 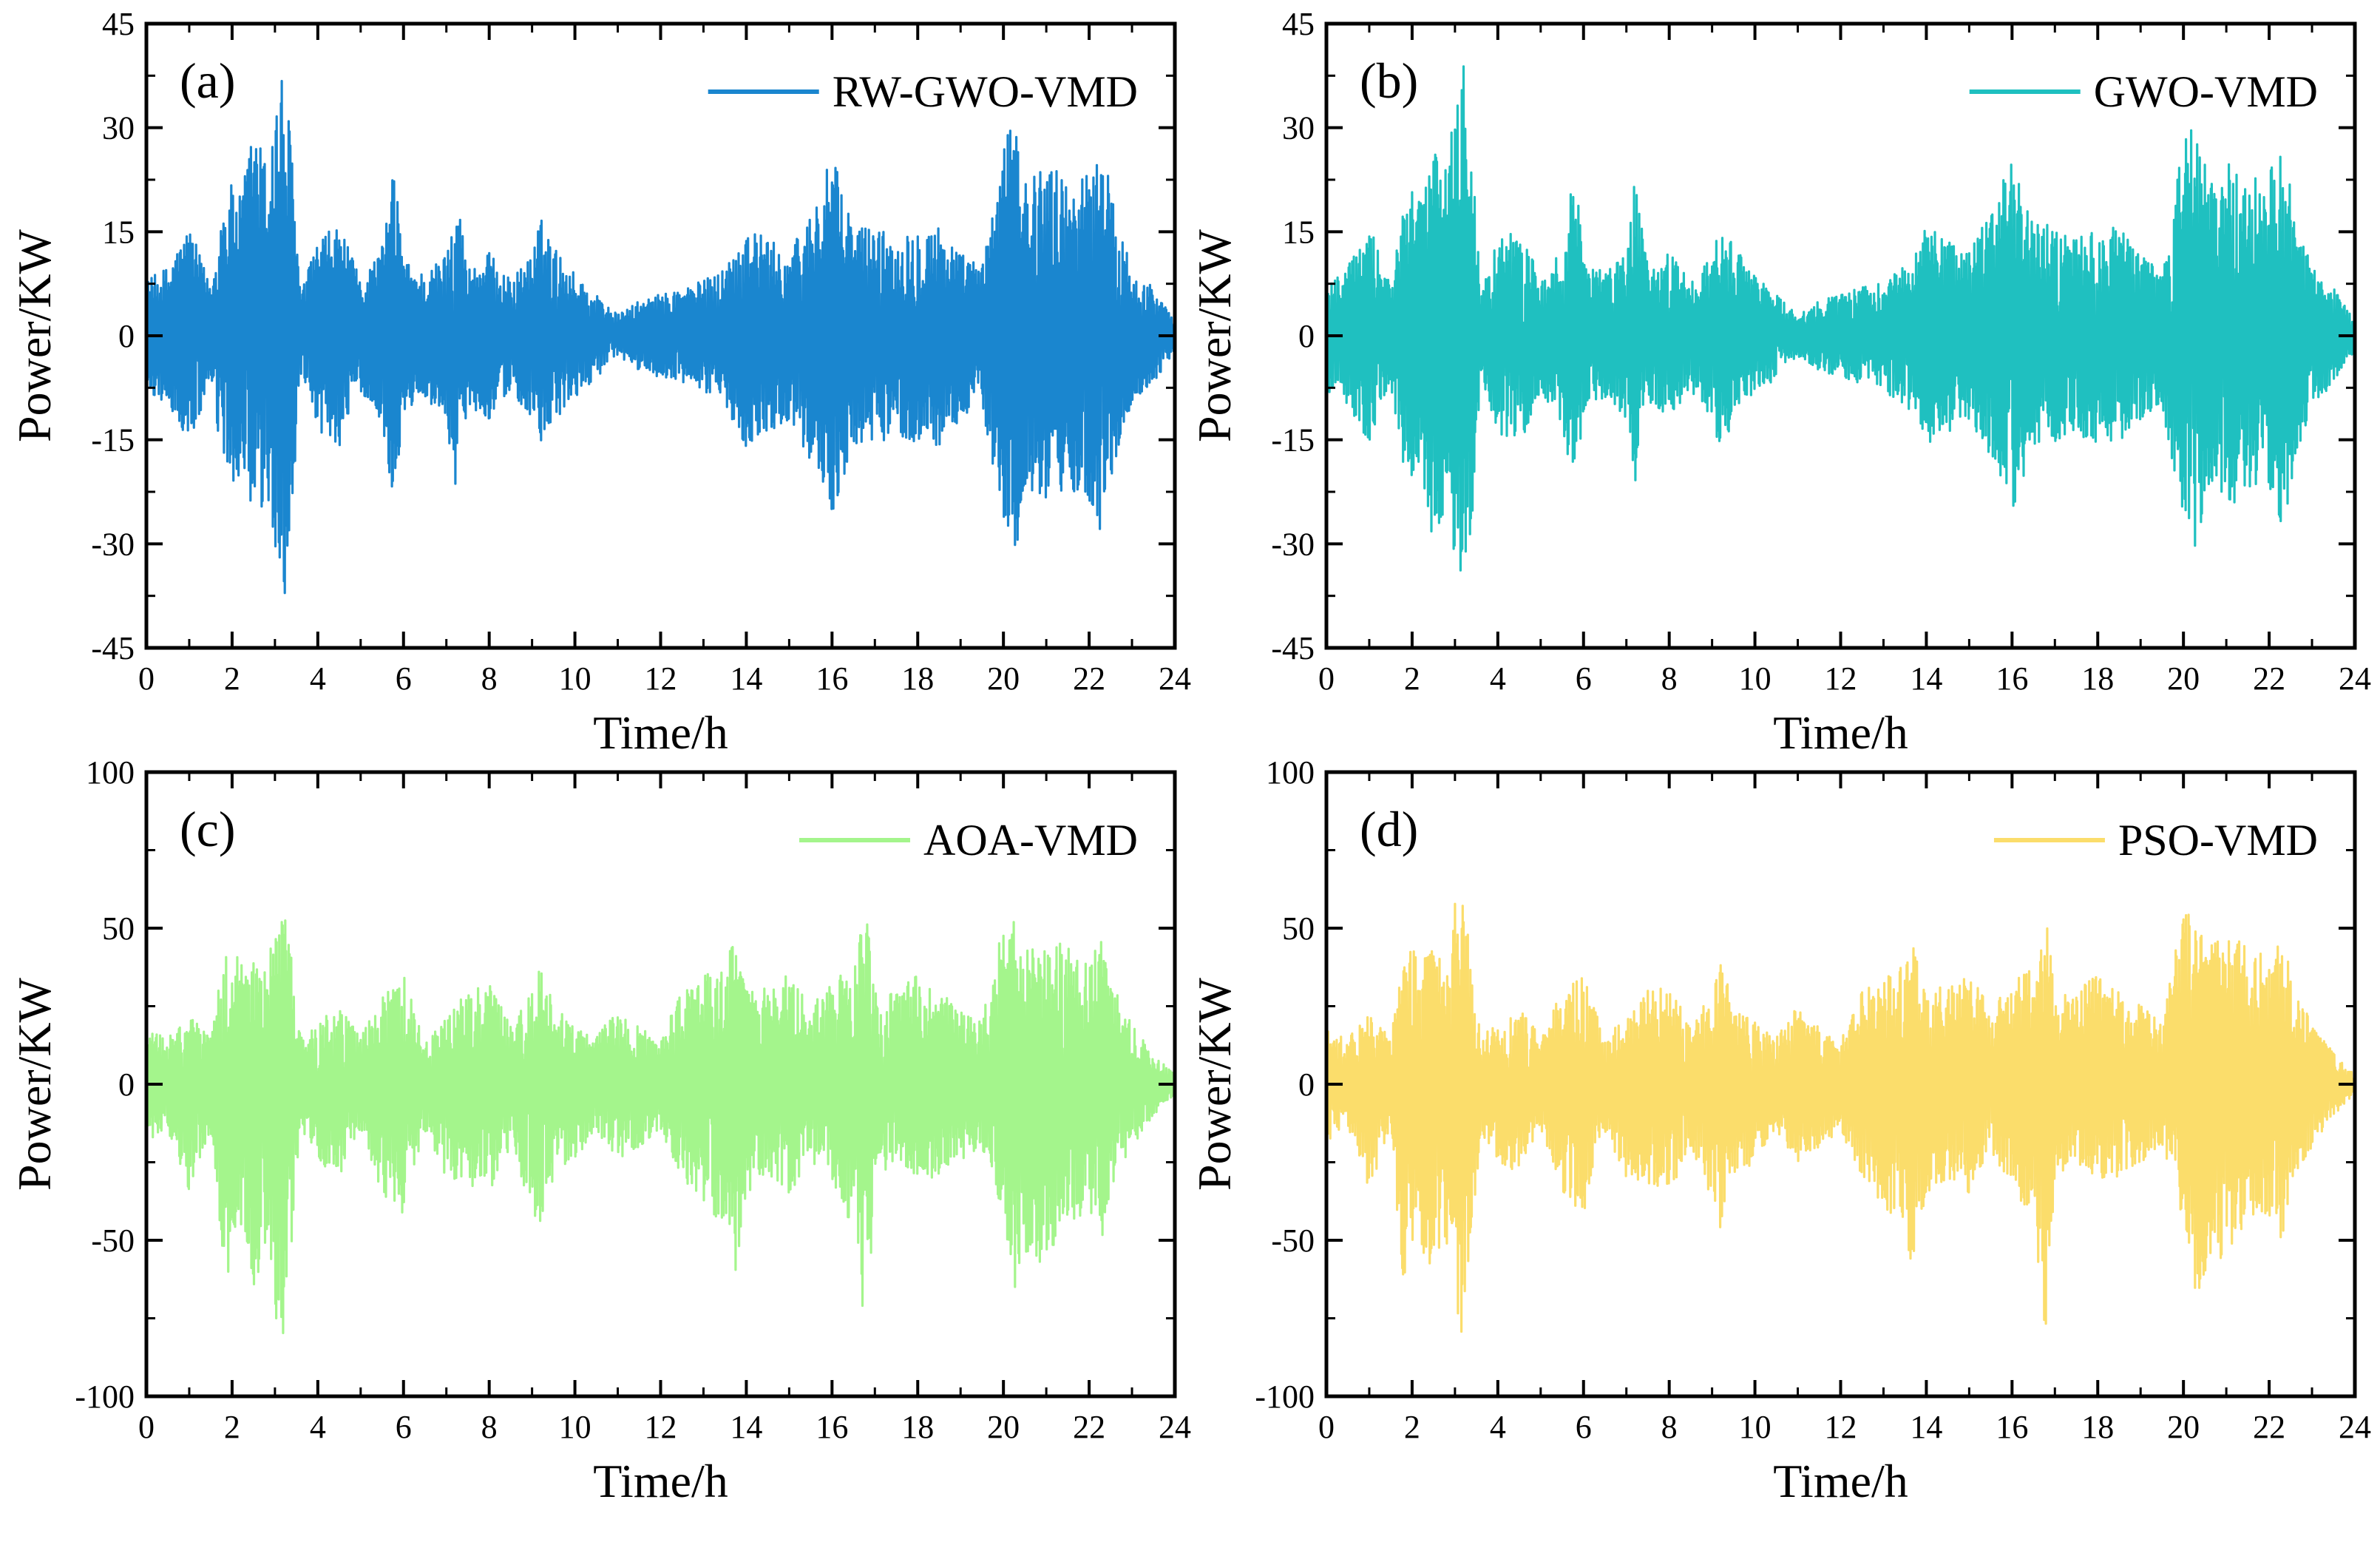 I want to click on legend: AOA-VMD, so click(x=969, y=840).